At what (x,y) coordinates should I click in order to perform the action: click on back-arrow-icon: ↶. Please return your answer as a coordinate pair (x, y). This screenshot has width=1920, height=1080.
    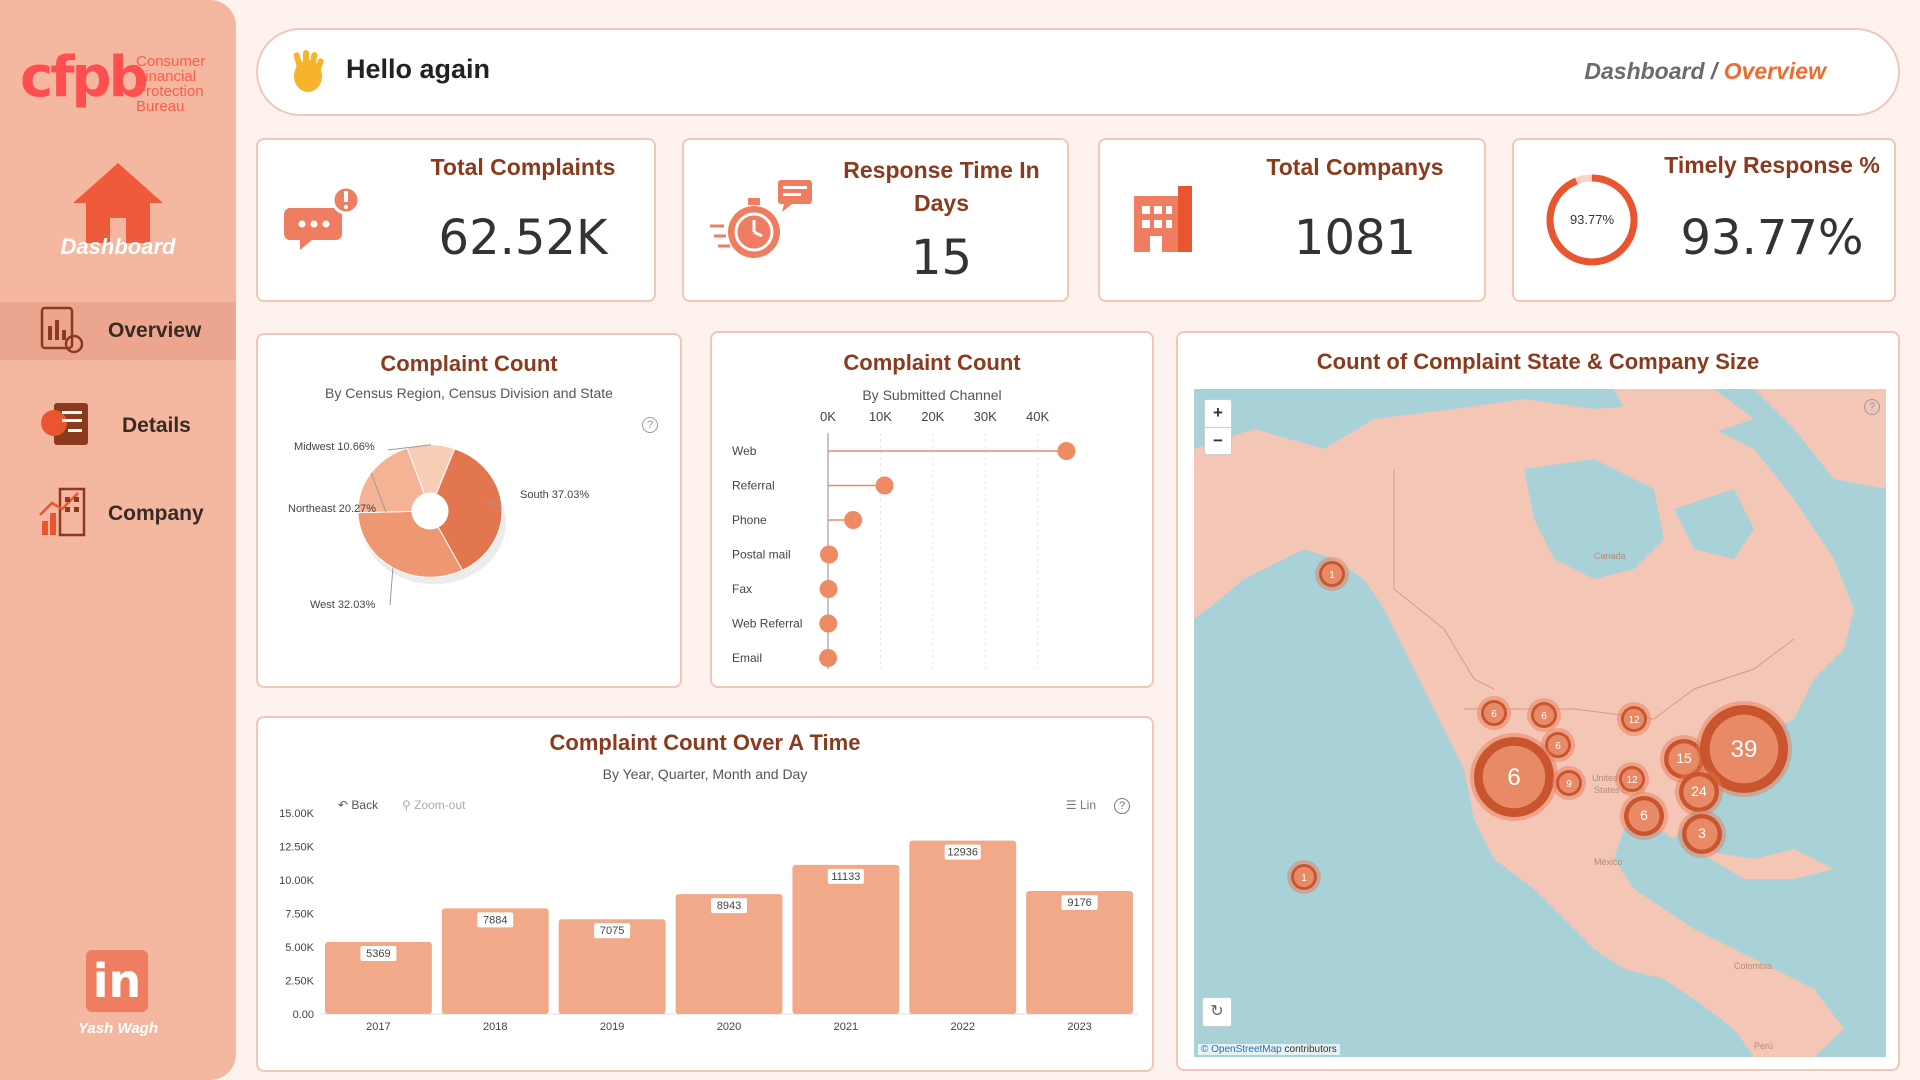
    Looking at the image, I should click on (345, 805).